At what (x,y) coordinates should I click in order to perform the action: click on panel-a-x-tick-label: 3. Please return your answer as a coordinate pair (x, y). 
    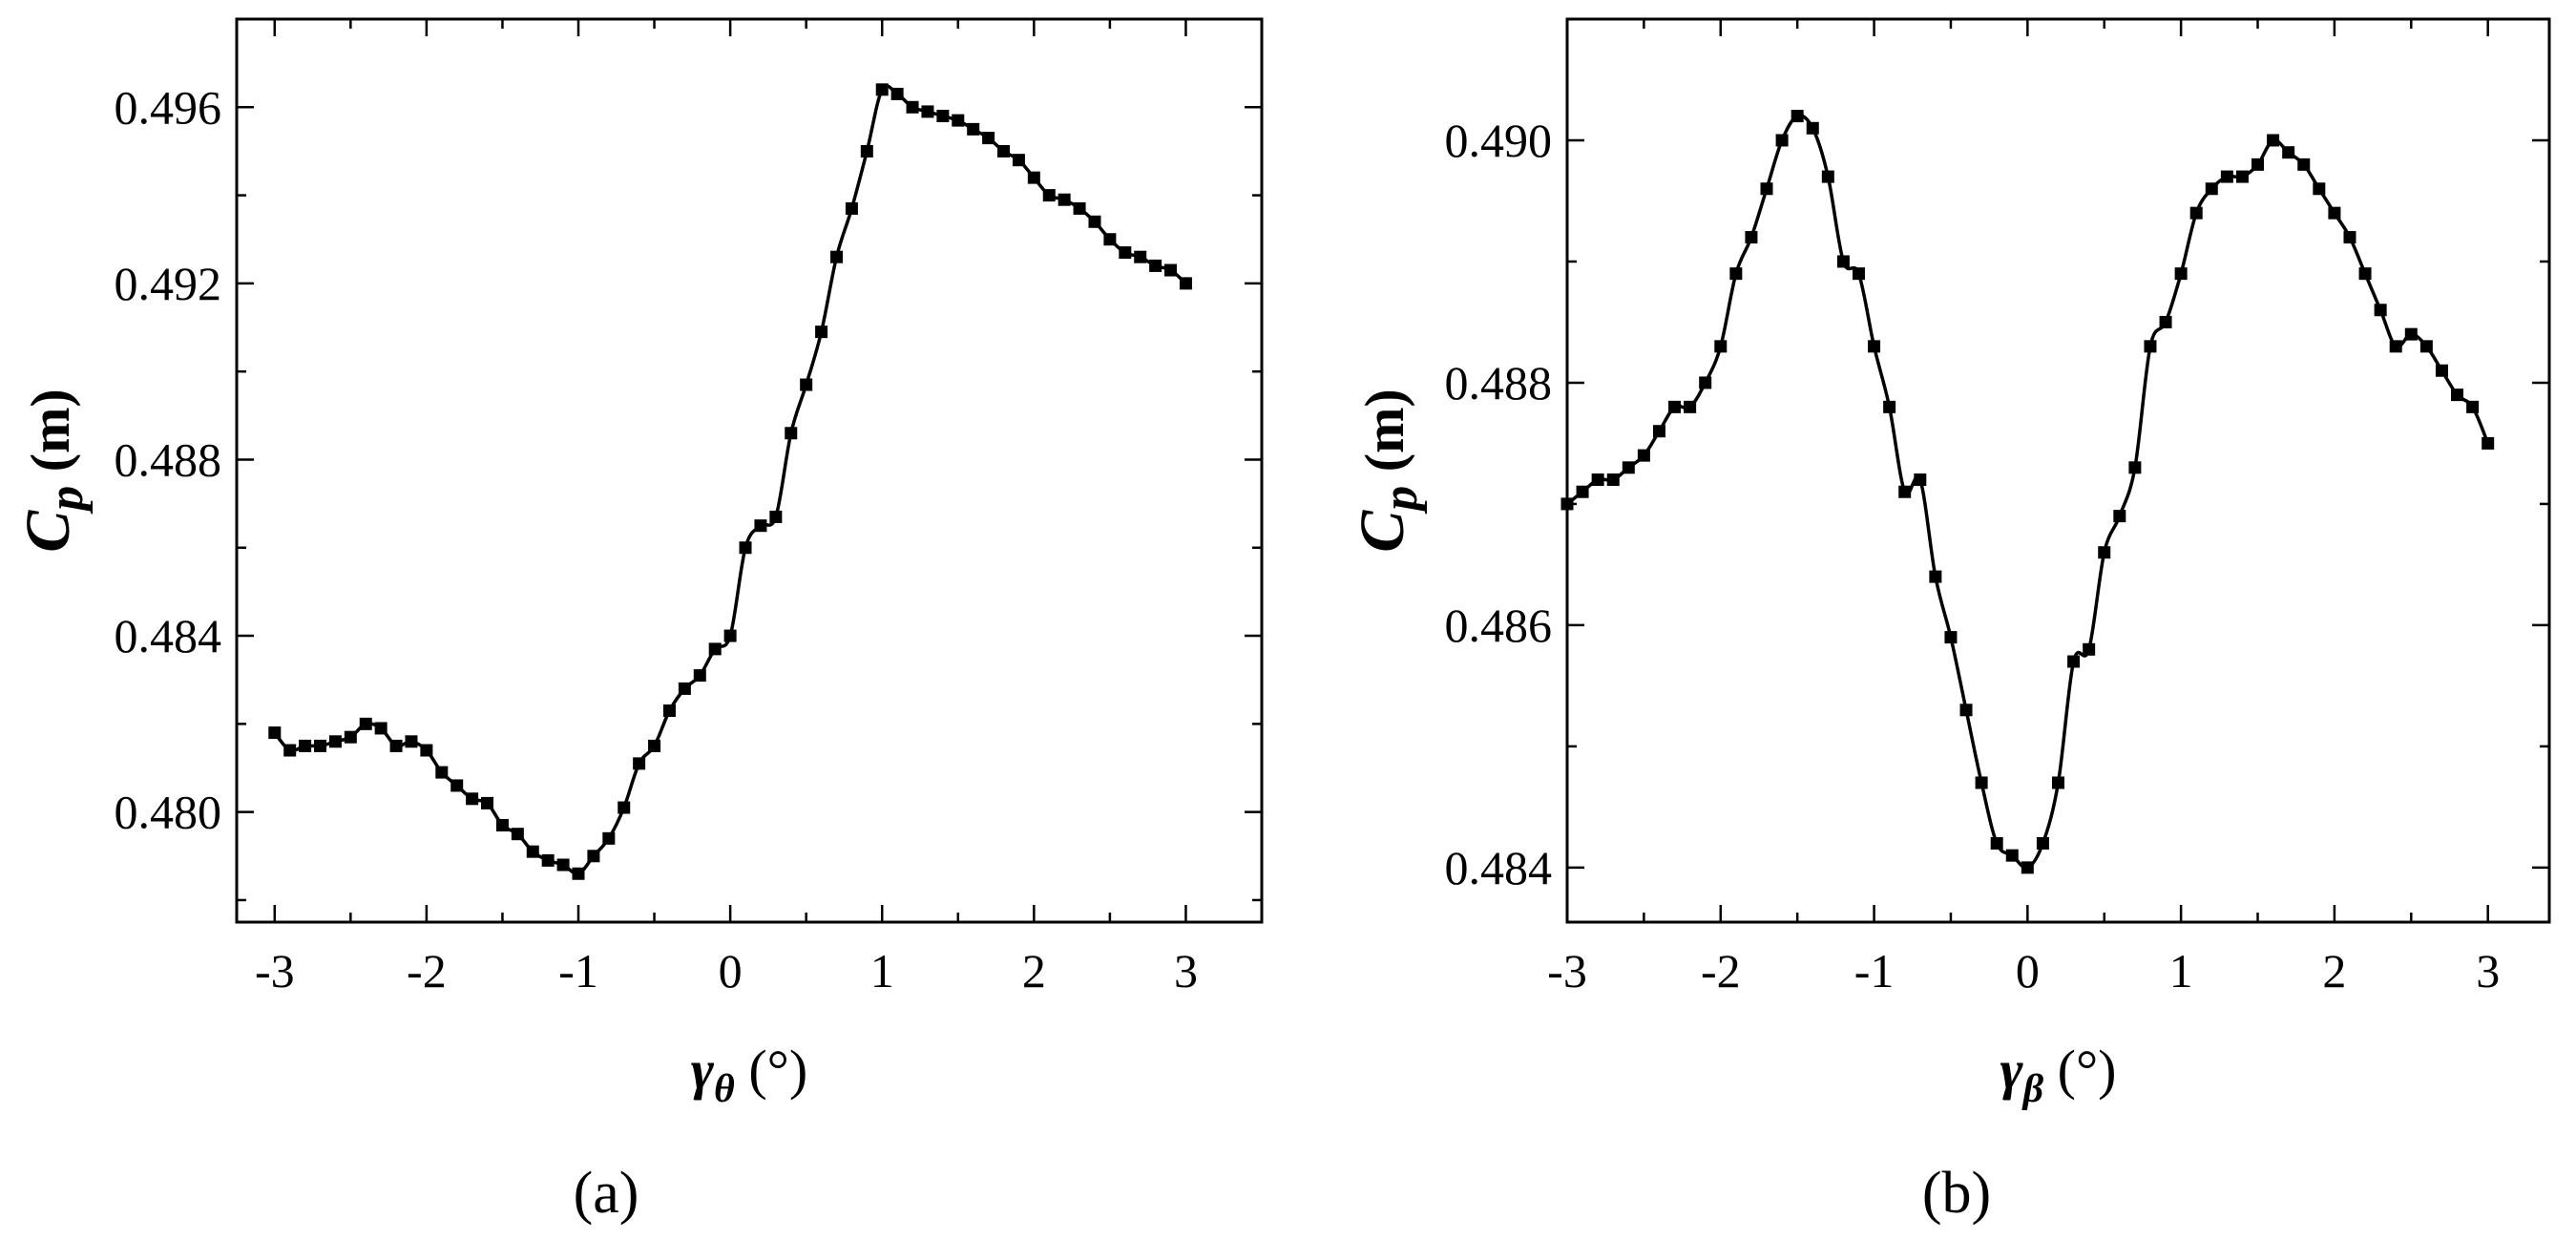
    Looking at the image, I should click on (1186, 971).